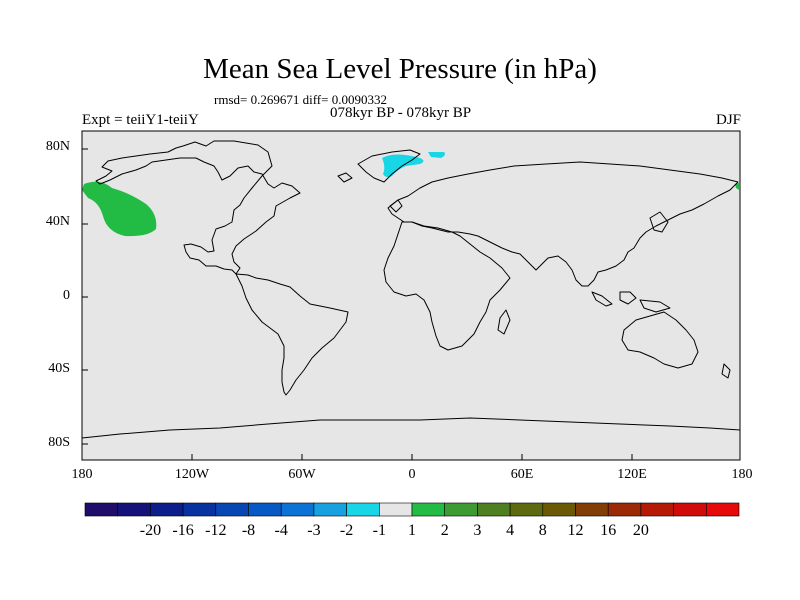 Image resolution: width=800 pixels, height=600 pixels. I want to click on colorbar-label-14: 16, so click(608, 530).